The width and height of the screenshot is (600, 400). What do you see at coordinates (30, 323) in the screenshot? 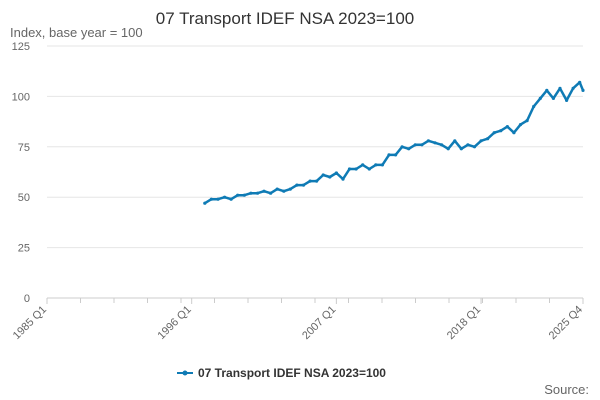
I see `x-tick-label: 1985 Q1` at bounding box center [30, 323].